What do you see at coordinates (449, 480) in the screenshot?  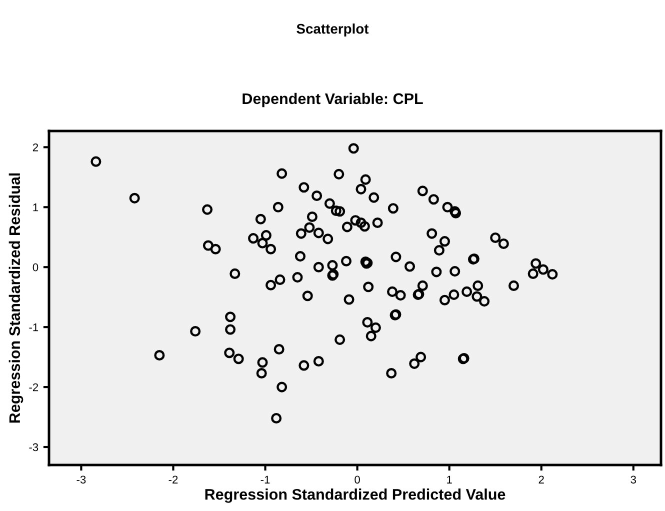 I see `x-tick-label: 1` at bounding box center [449, 480].